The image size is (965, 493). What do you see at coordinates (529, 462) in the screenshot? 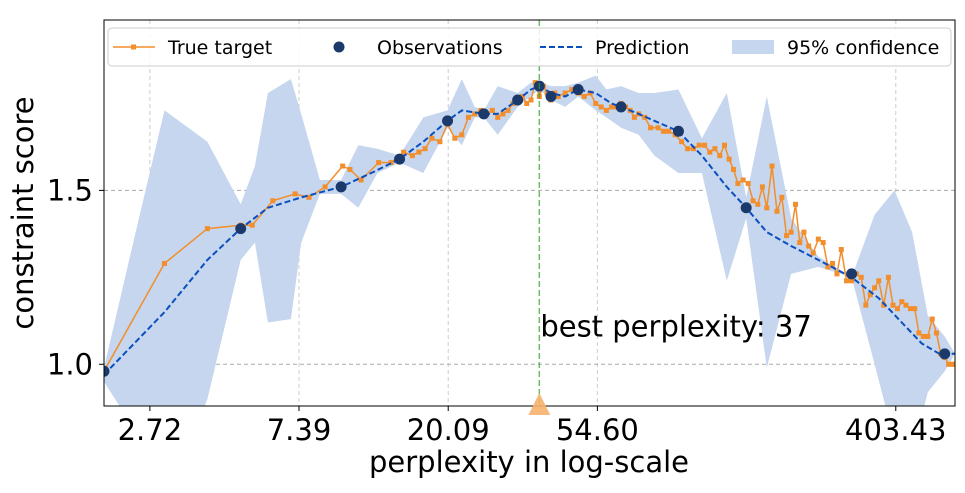
I see `x-axis-label: perplexity in log-scale` at bounding box center [529, 462].